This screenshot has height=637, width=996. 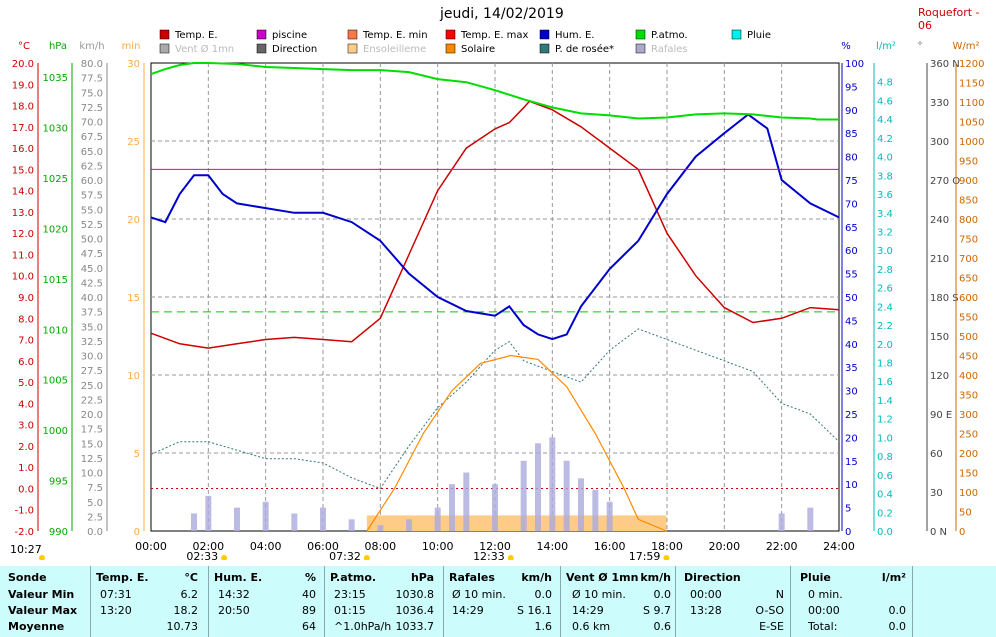 What do you see at coordinates (415, 626) in the screenshot?
I see `summary-cell: 1033.7` at bounding box center [415, 626].